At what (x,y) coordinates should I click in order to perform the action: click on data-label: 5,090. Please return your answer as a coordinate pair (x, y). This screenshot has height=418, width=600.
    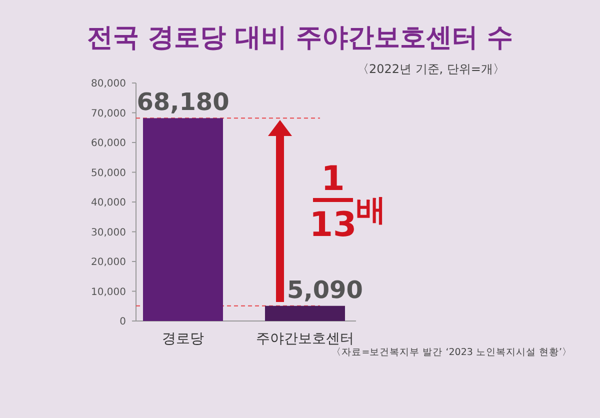
    Looking at the image, I should click on (325, 290).